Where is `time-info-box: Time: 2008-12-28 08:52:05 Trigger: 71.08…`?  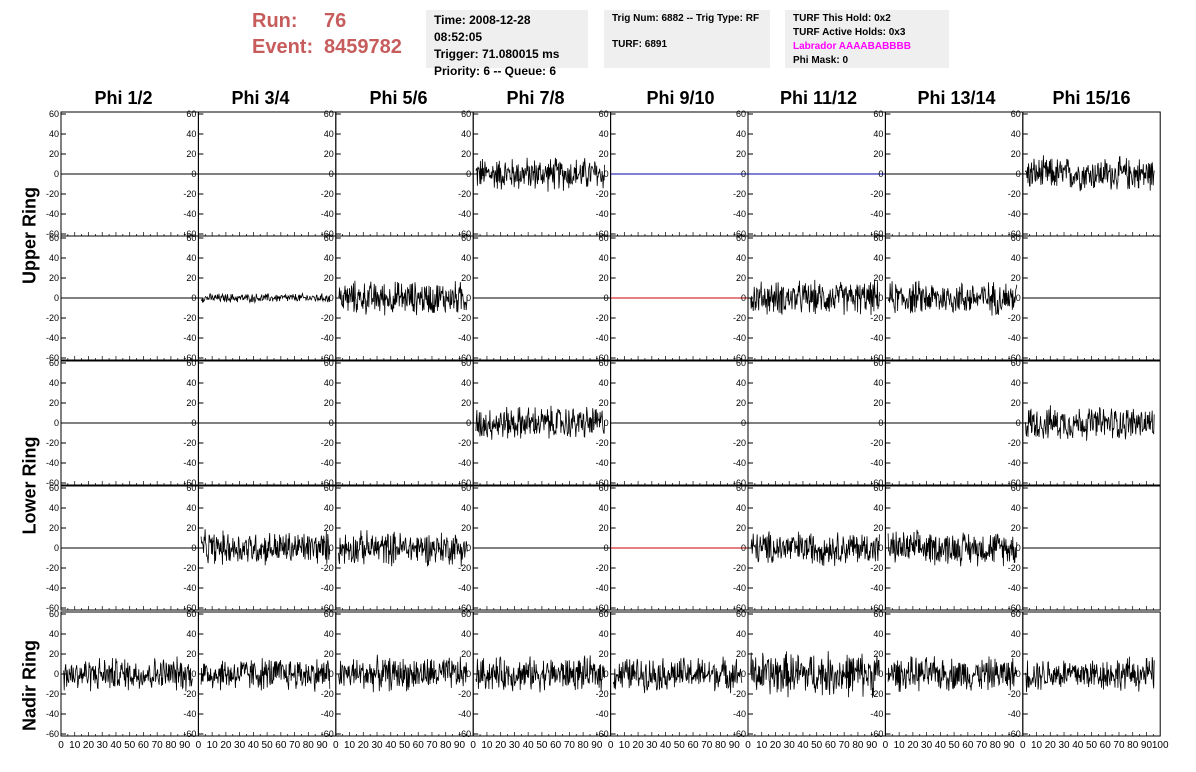 time-info-box: Time: 2008-12-28 08:52:05 Trigger: 71.08… is located at coordinates (507, 44).